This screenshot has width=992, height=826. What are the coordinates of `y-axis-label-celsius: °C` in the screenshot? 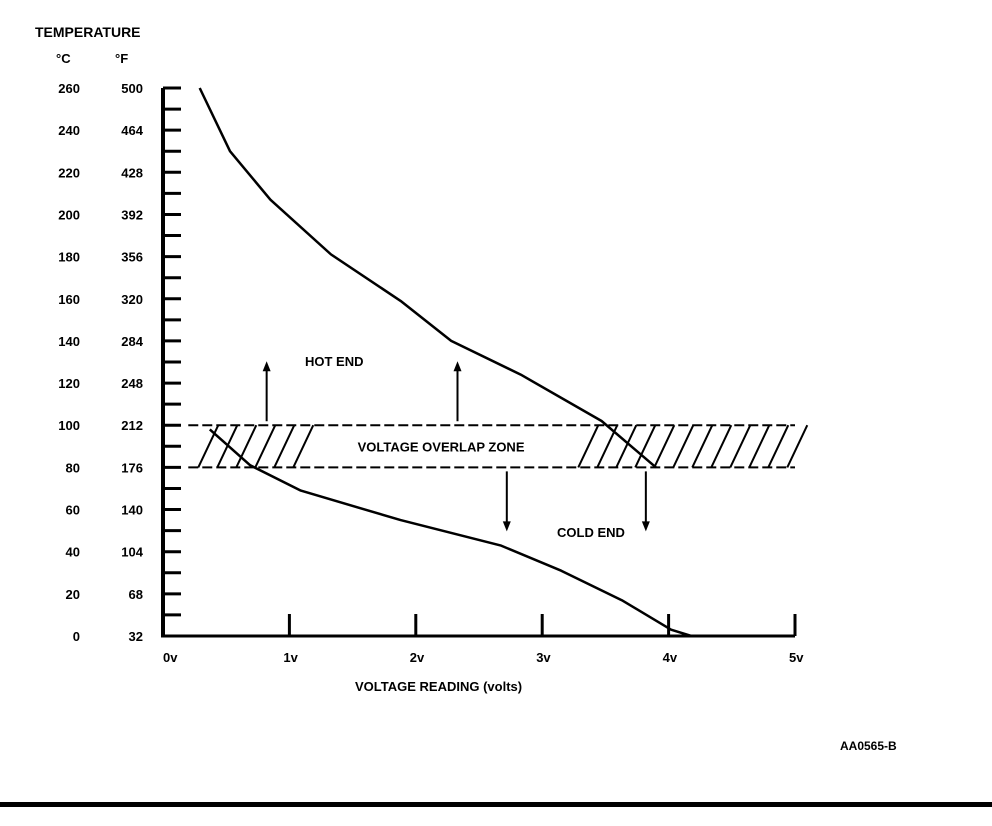 It's located at (63, 58).